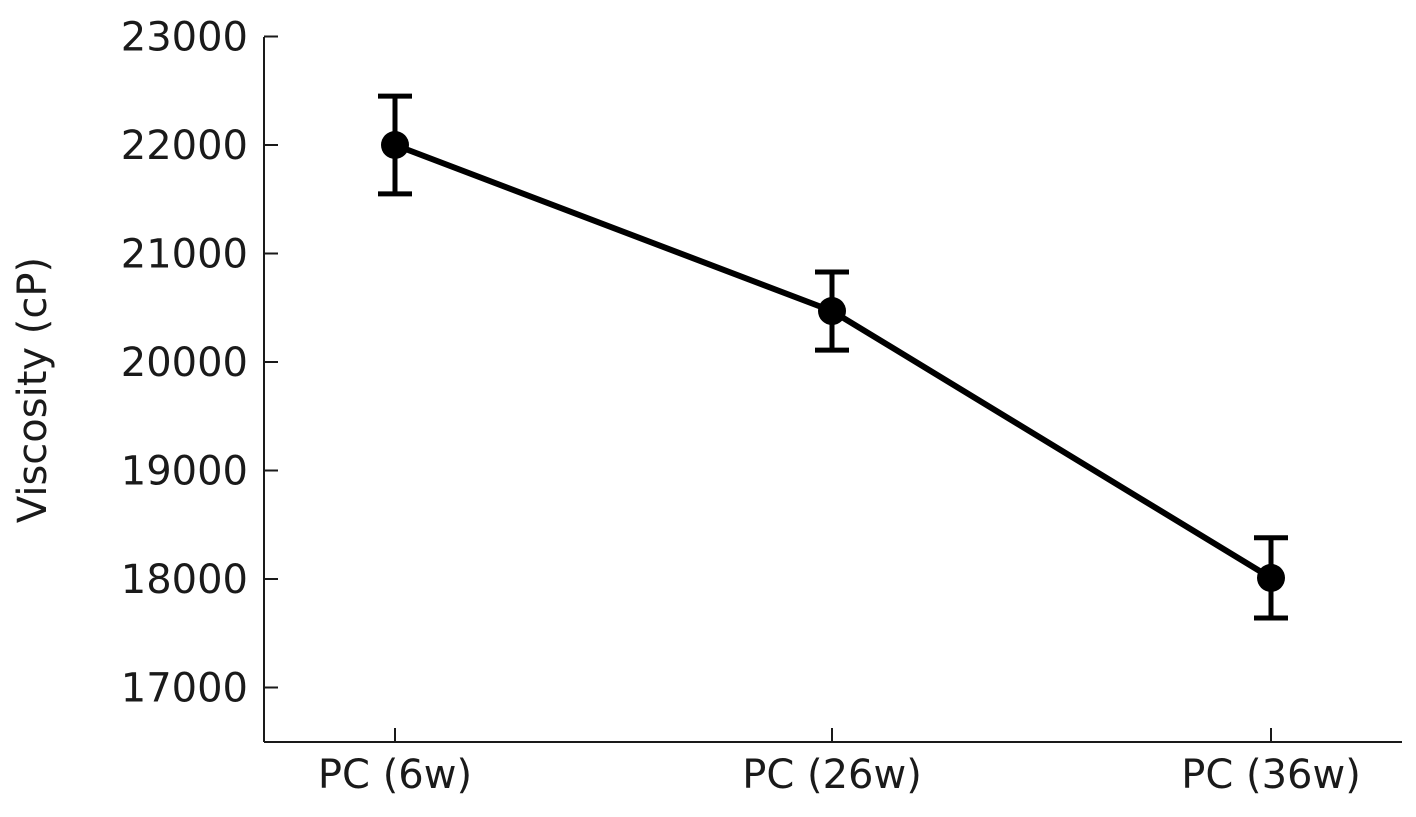 Image resolution: width=1416 pixels, height=817 pixels. I want to click on y-axis: 17000 18000 19000 20000 21000 22000 23000, so click(199, 378).